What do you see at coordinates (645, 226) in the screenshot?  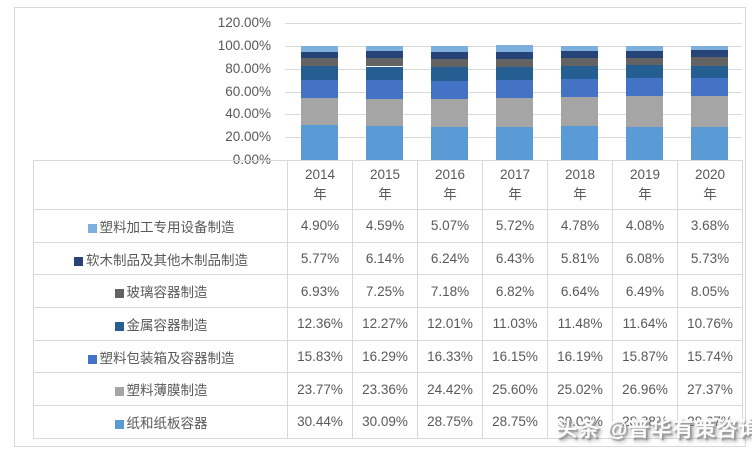 I see `value-cell: 4.08%` at bounding box center [645, 226].